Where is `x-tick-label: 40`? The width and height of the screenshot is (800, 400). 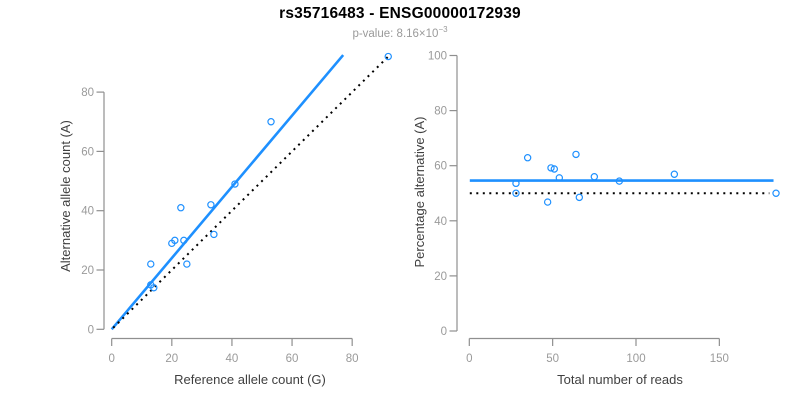 x-tick-label: 40 is located at coordinates (232, 359).